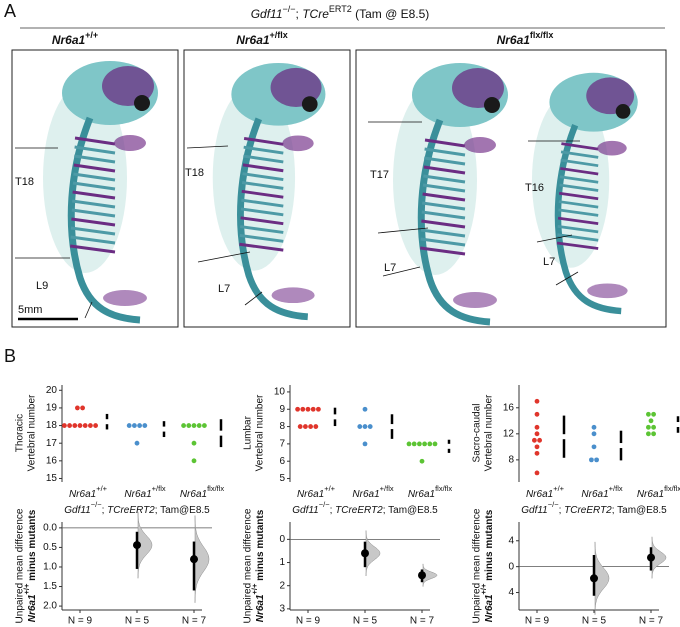 The image size is (680, 627). What do you see at coordinates (194, 621) in the screenshot?
I see `x-tick-label: N = 7` at bounding box center [194, 621].